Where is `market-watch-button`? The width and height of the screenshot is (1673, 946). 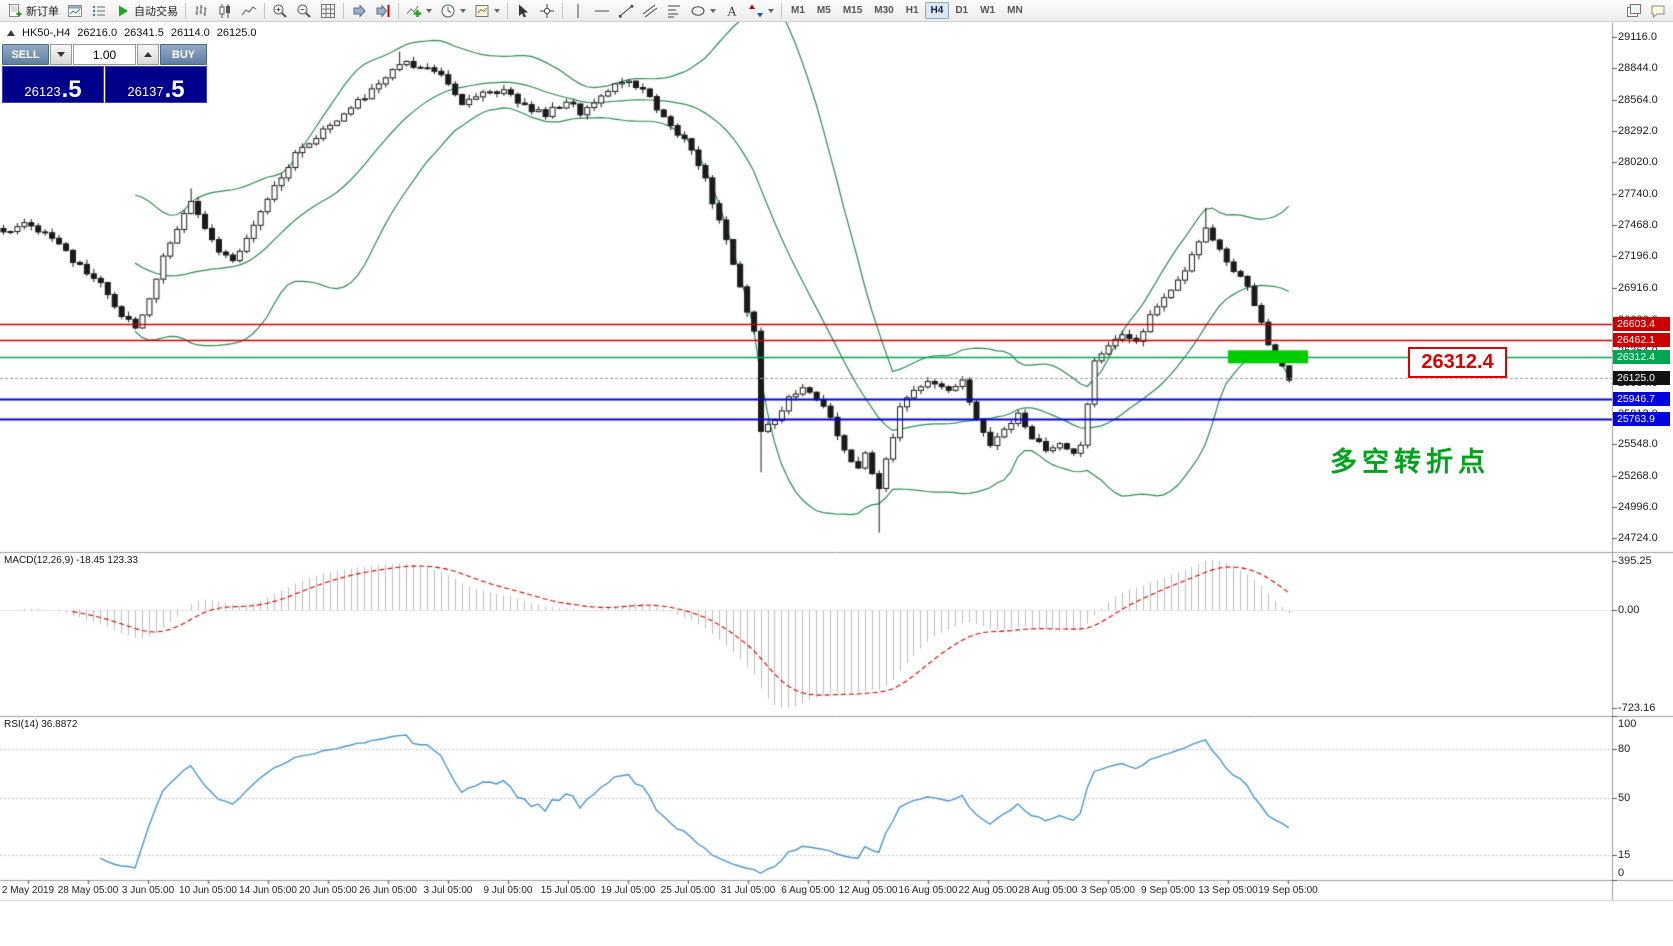
market-watch-button is located at coordinates (99, 11).